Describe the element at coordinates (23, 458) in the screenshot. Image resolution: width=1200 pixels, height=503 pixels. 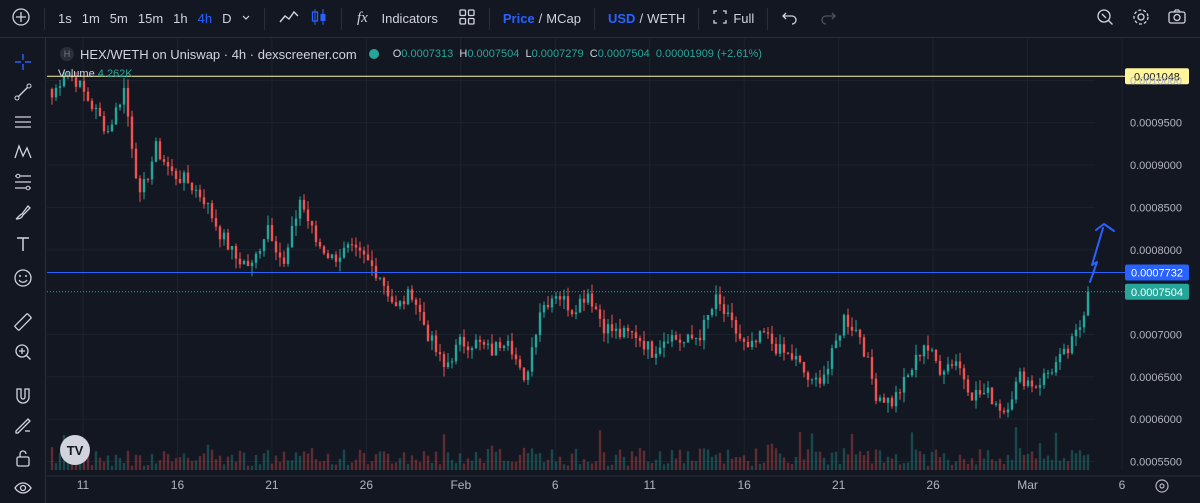
I see `lock-icon` at that location.